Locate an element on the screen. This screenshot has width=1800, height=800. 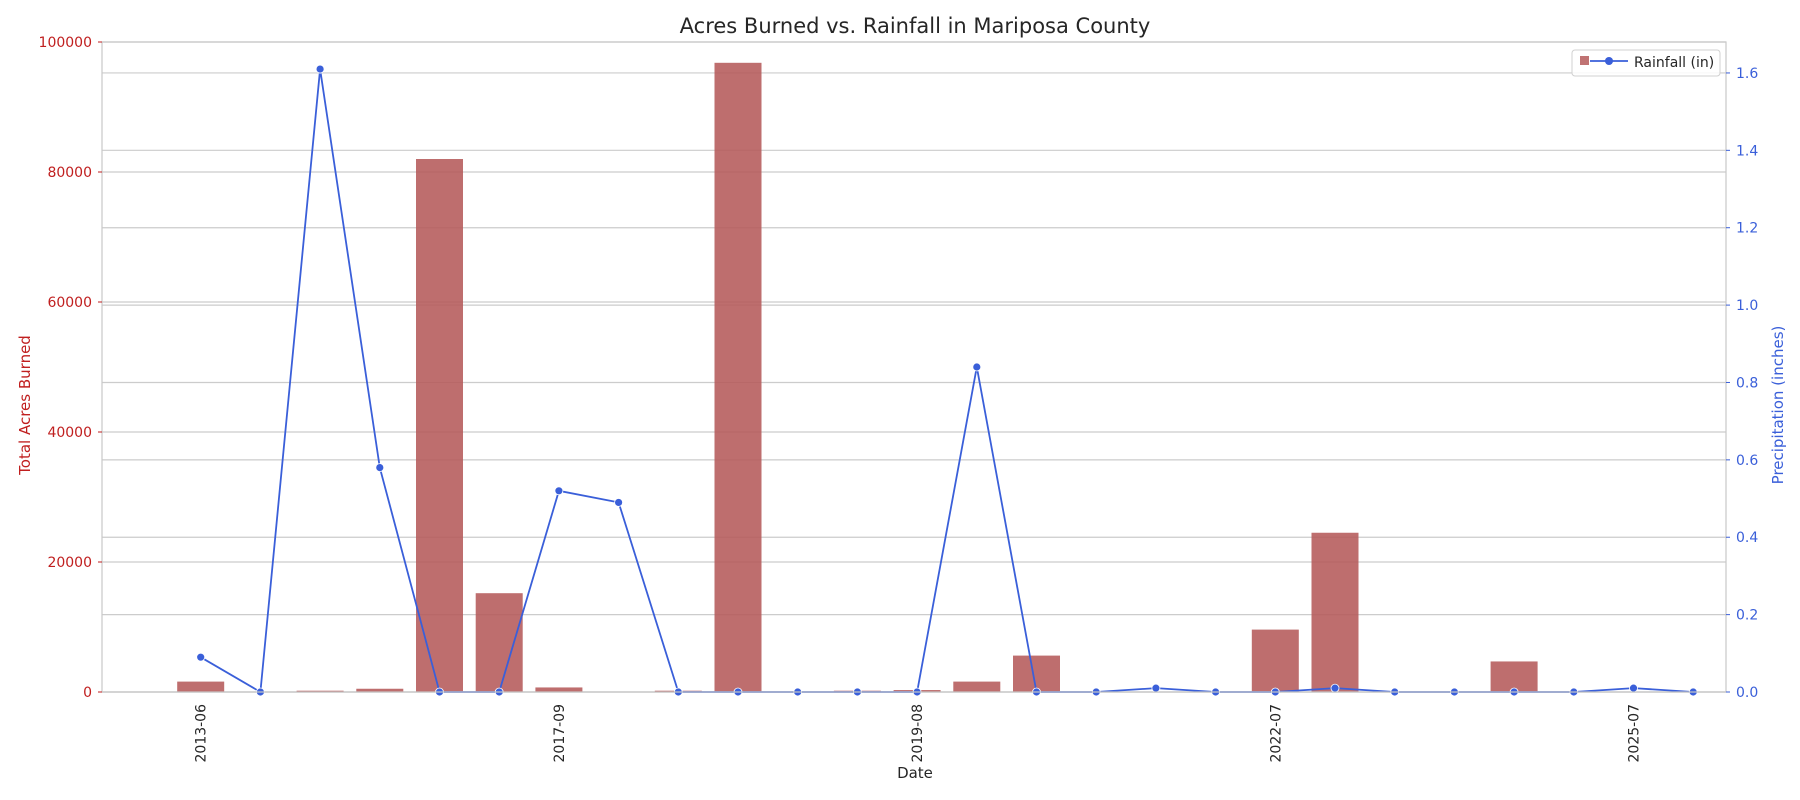
legend: Rainfall (in) is located at coordinates (1646, 63).